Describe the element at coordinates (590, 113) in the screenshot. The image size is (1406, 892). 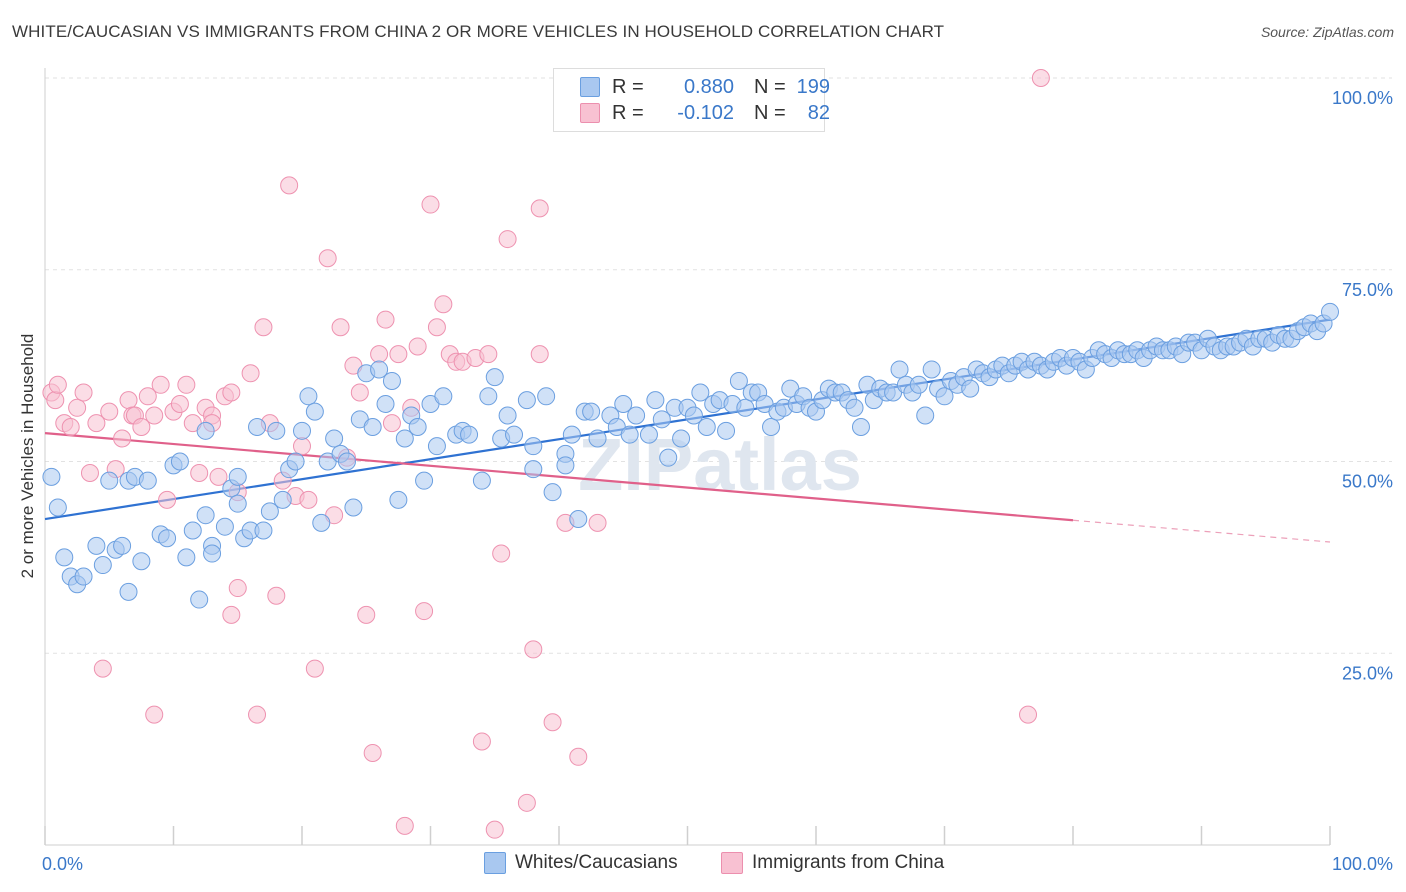
I see `legend-swatch-pink` at that location.